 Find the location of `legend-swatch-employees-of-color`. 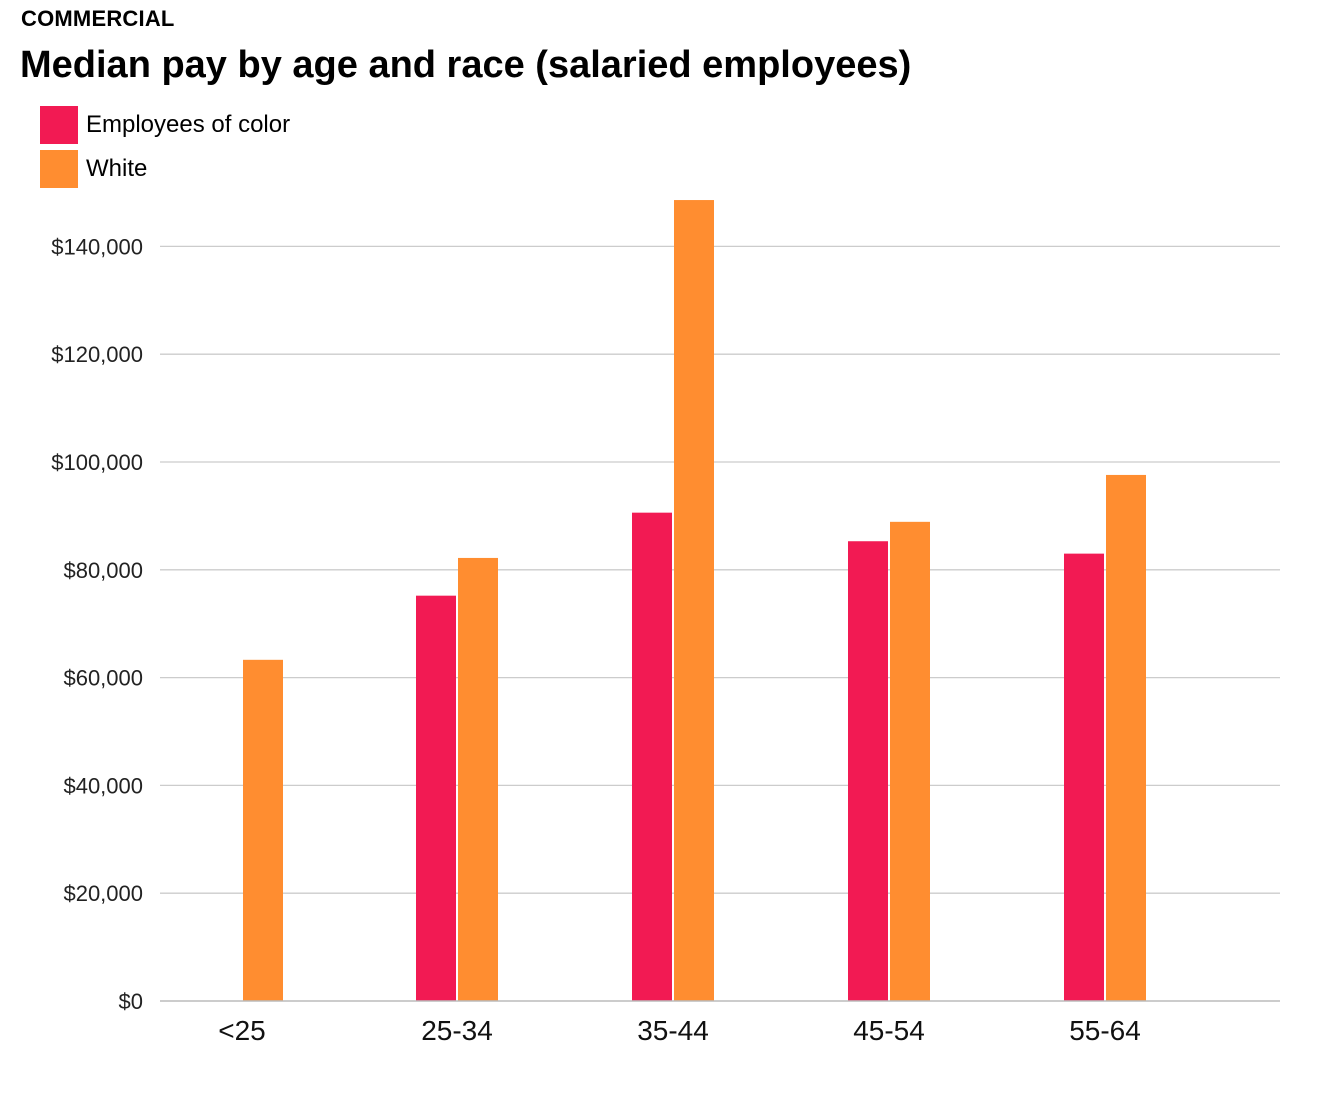

legend-swatch-employees-of-color is located at coordinates (59, 125).